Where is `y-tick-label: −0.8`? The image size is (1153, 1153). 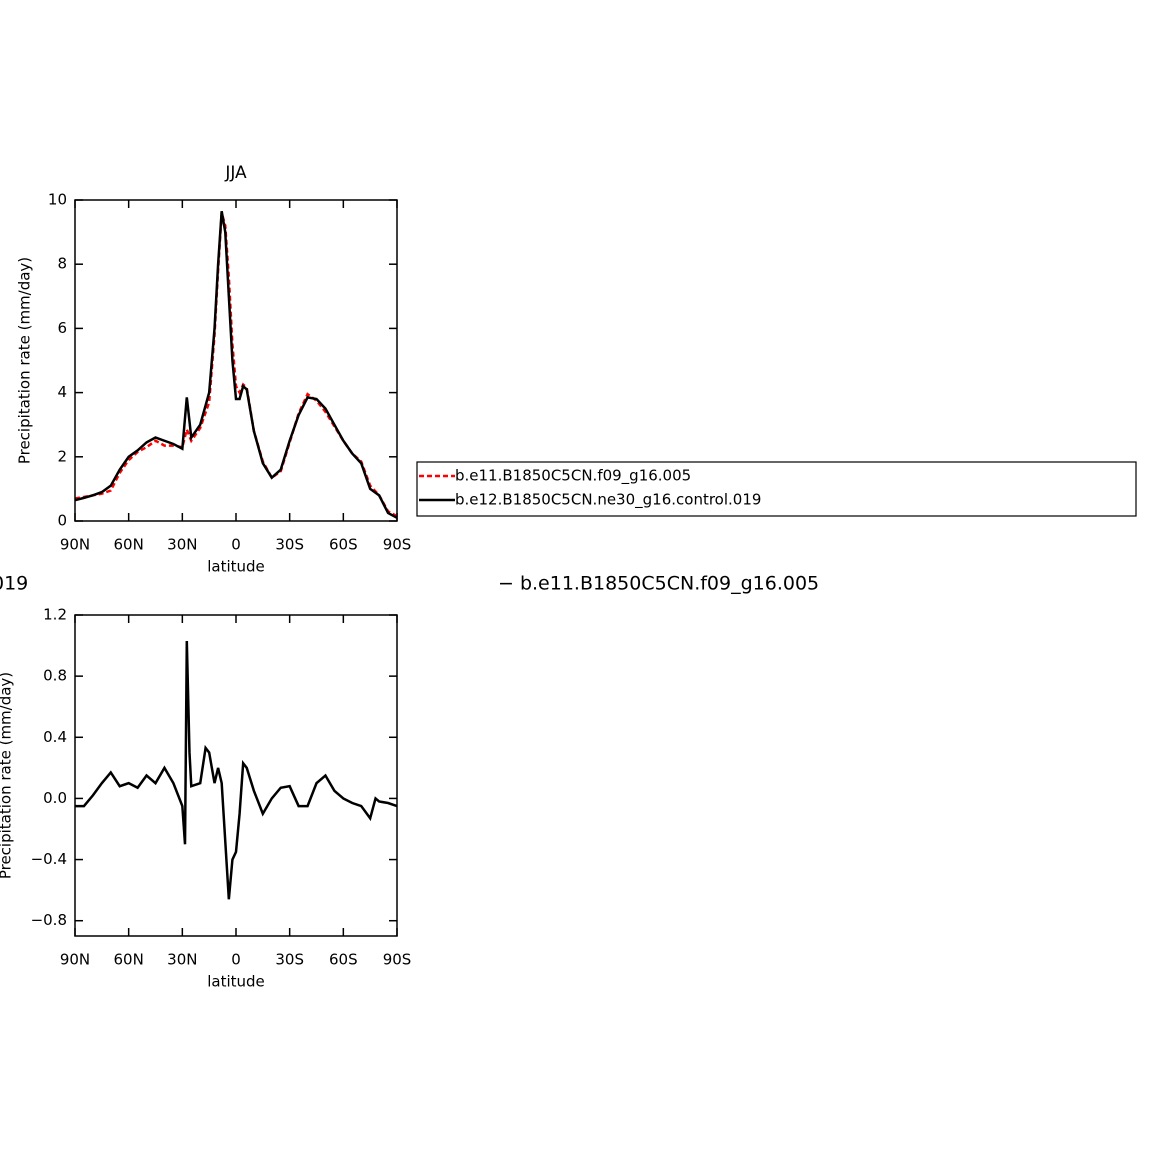
y-tick-label: −0.8 is located at coordinates (49, 920).